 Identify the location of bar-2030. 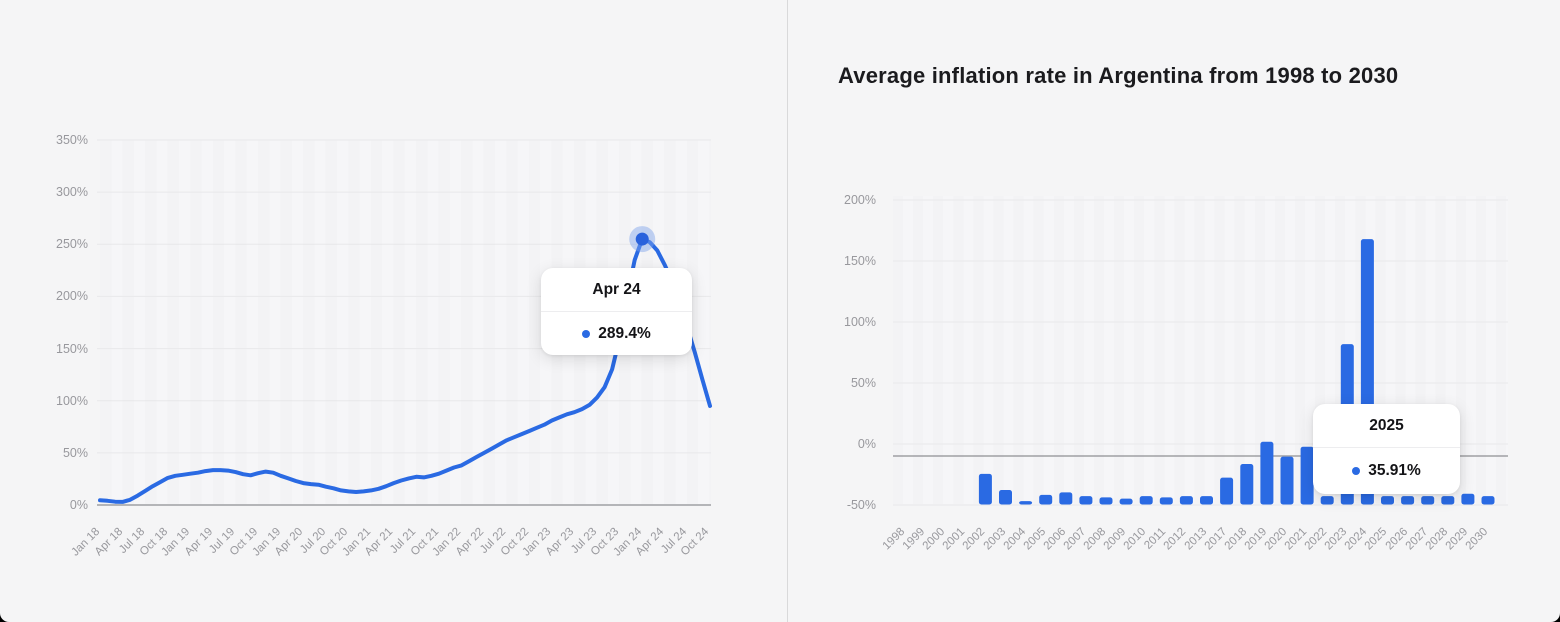
(1488, 500).